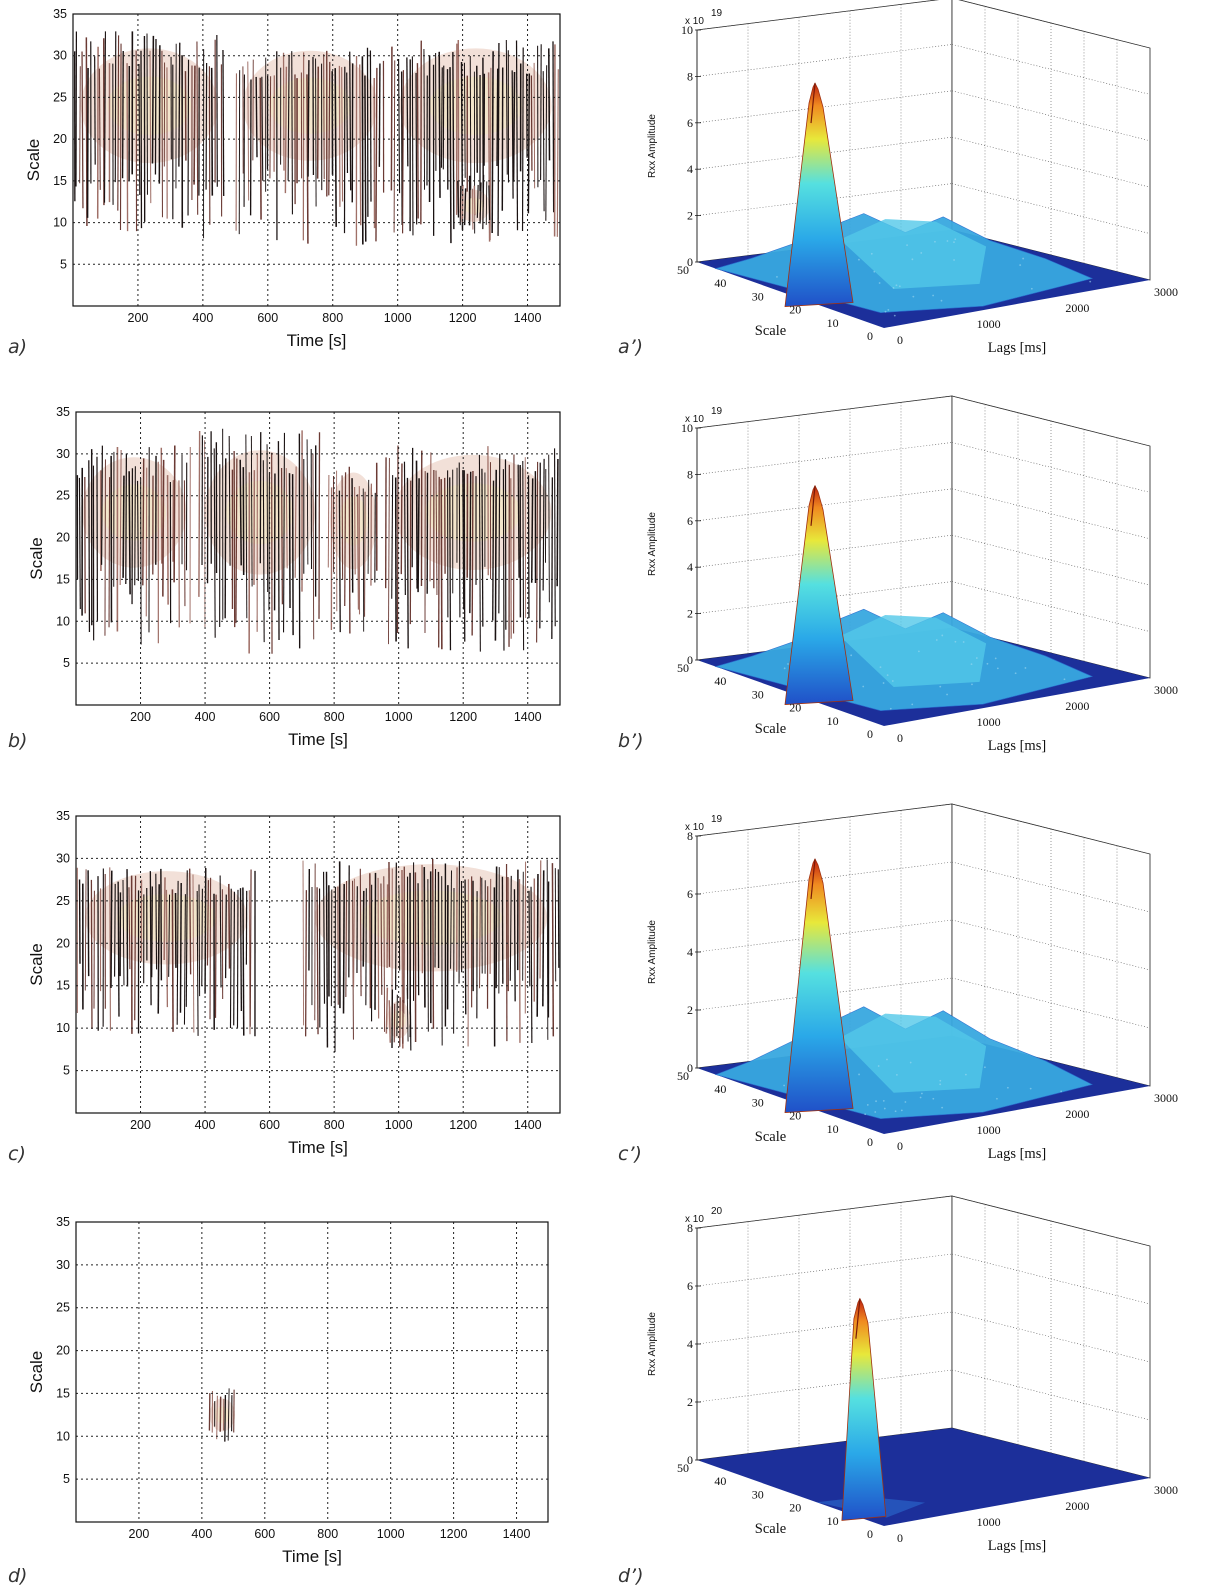 This screenshot has width=1206, height=1589. What do you see at coordinates (66, 1071) in the screenshot?
I see `y-tick-label: 5` at bounding box center [66, 1071].